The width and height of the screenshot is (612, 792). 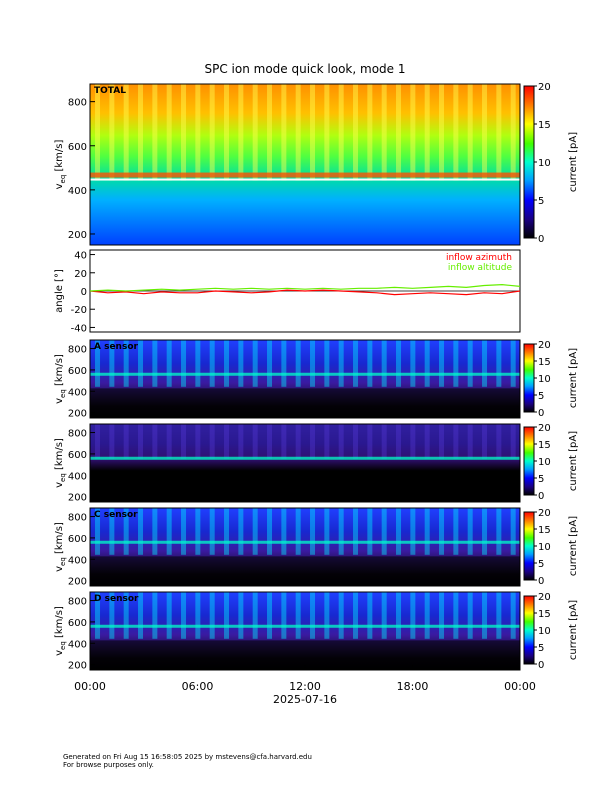 What do you see at coordinates (116, 515) in the screenshot?
I see `panel-label: C sensor` at bounding box center [116, 515].